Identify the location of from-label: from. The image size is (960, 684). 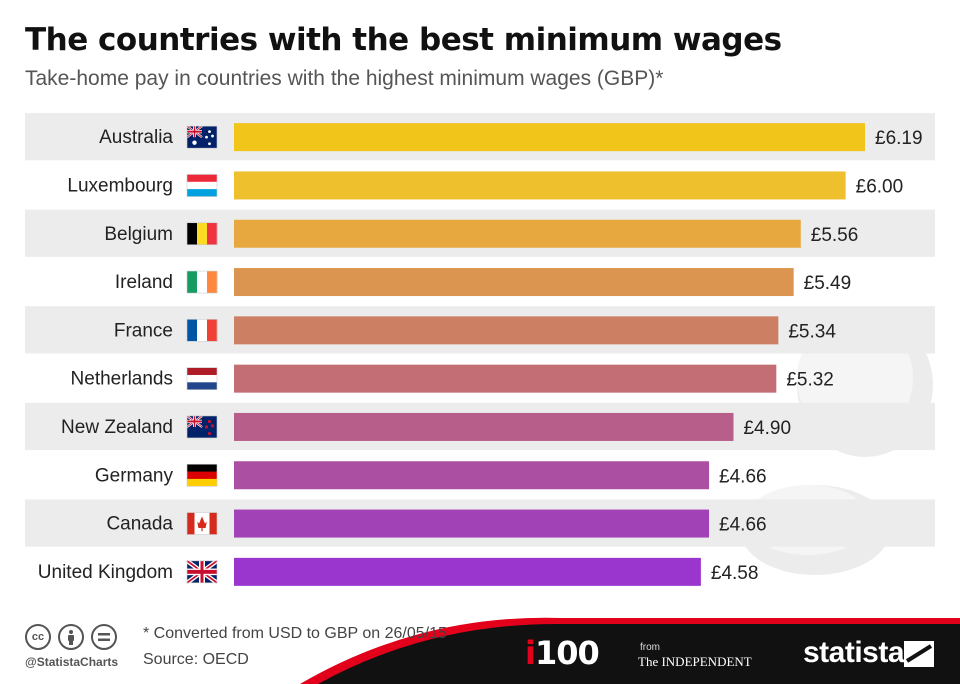
(650, 647).